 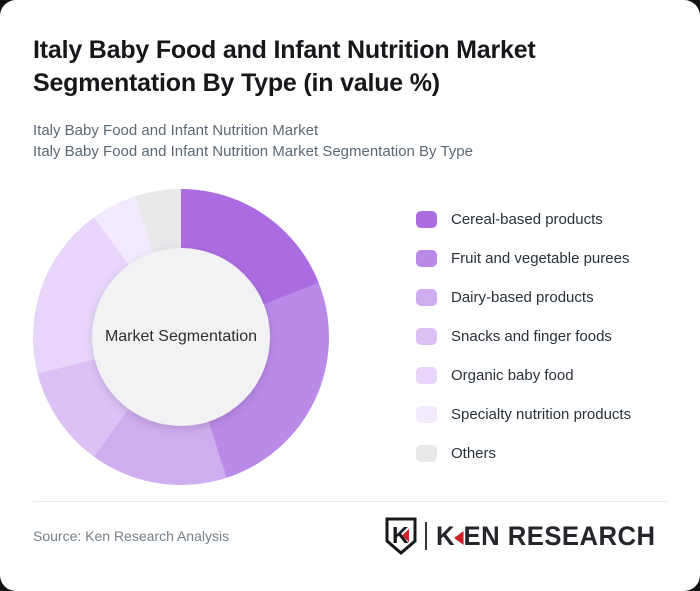 I want to click on legend-item: Fruit and vegetable purees, so click(x=541, y=258).